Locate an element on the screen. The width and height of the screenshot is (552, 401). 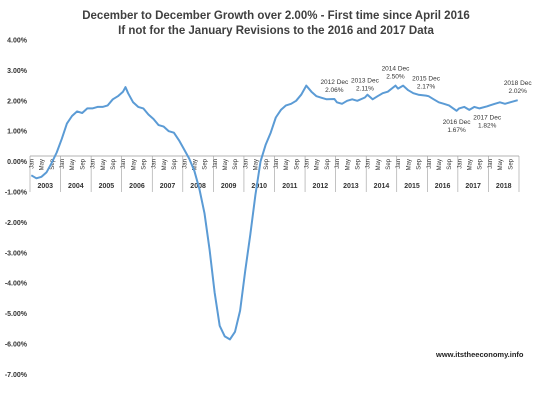
year-label: 2006 is located at coordinates (137, 186).